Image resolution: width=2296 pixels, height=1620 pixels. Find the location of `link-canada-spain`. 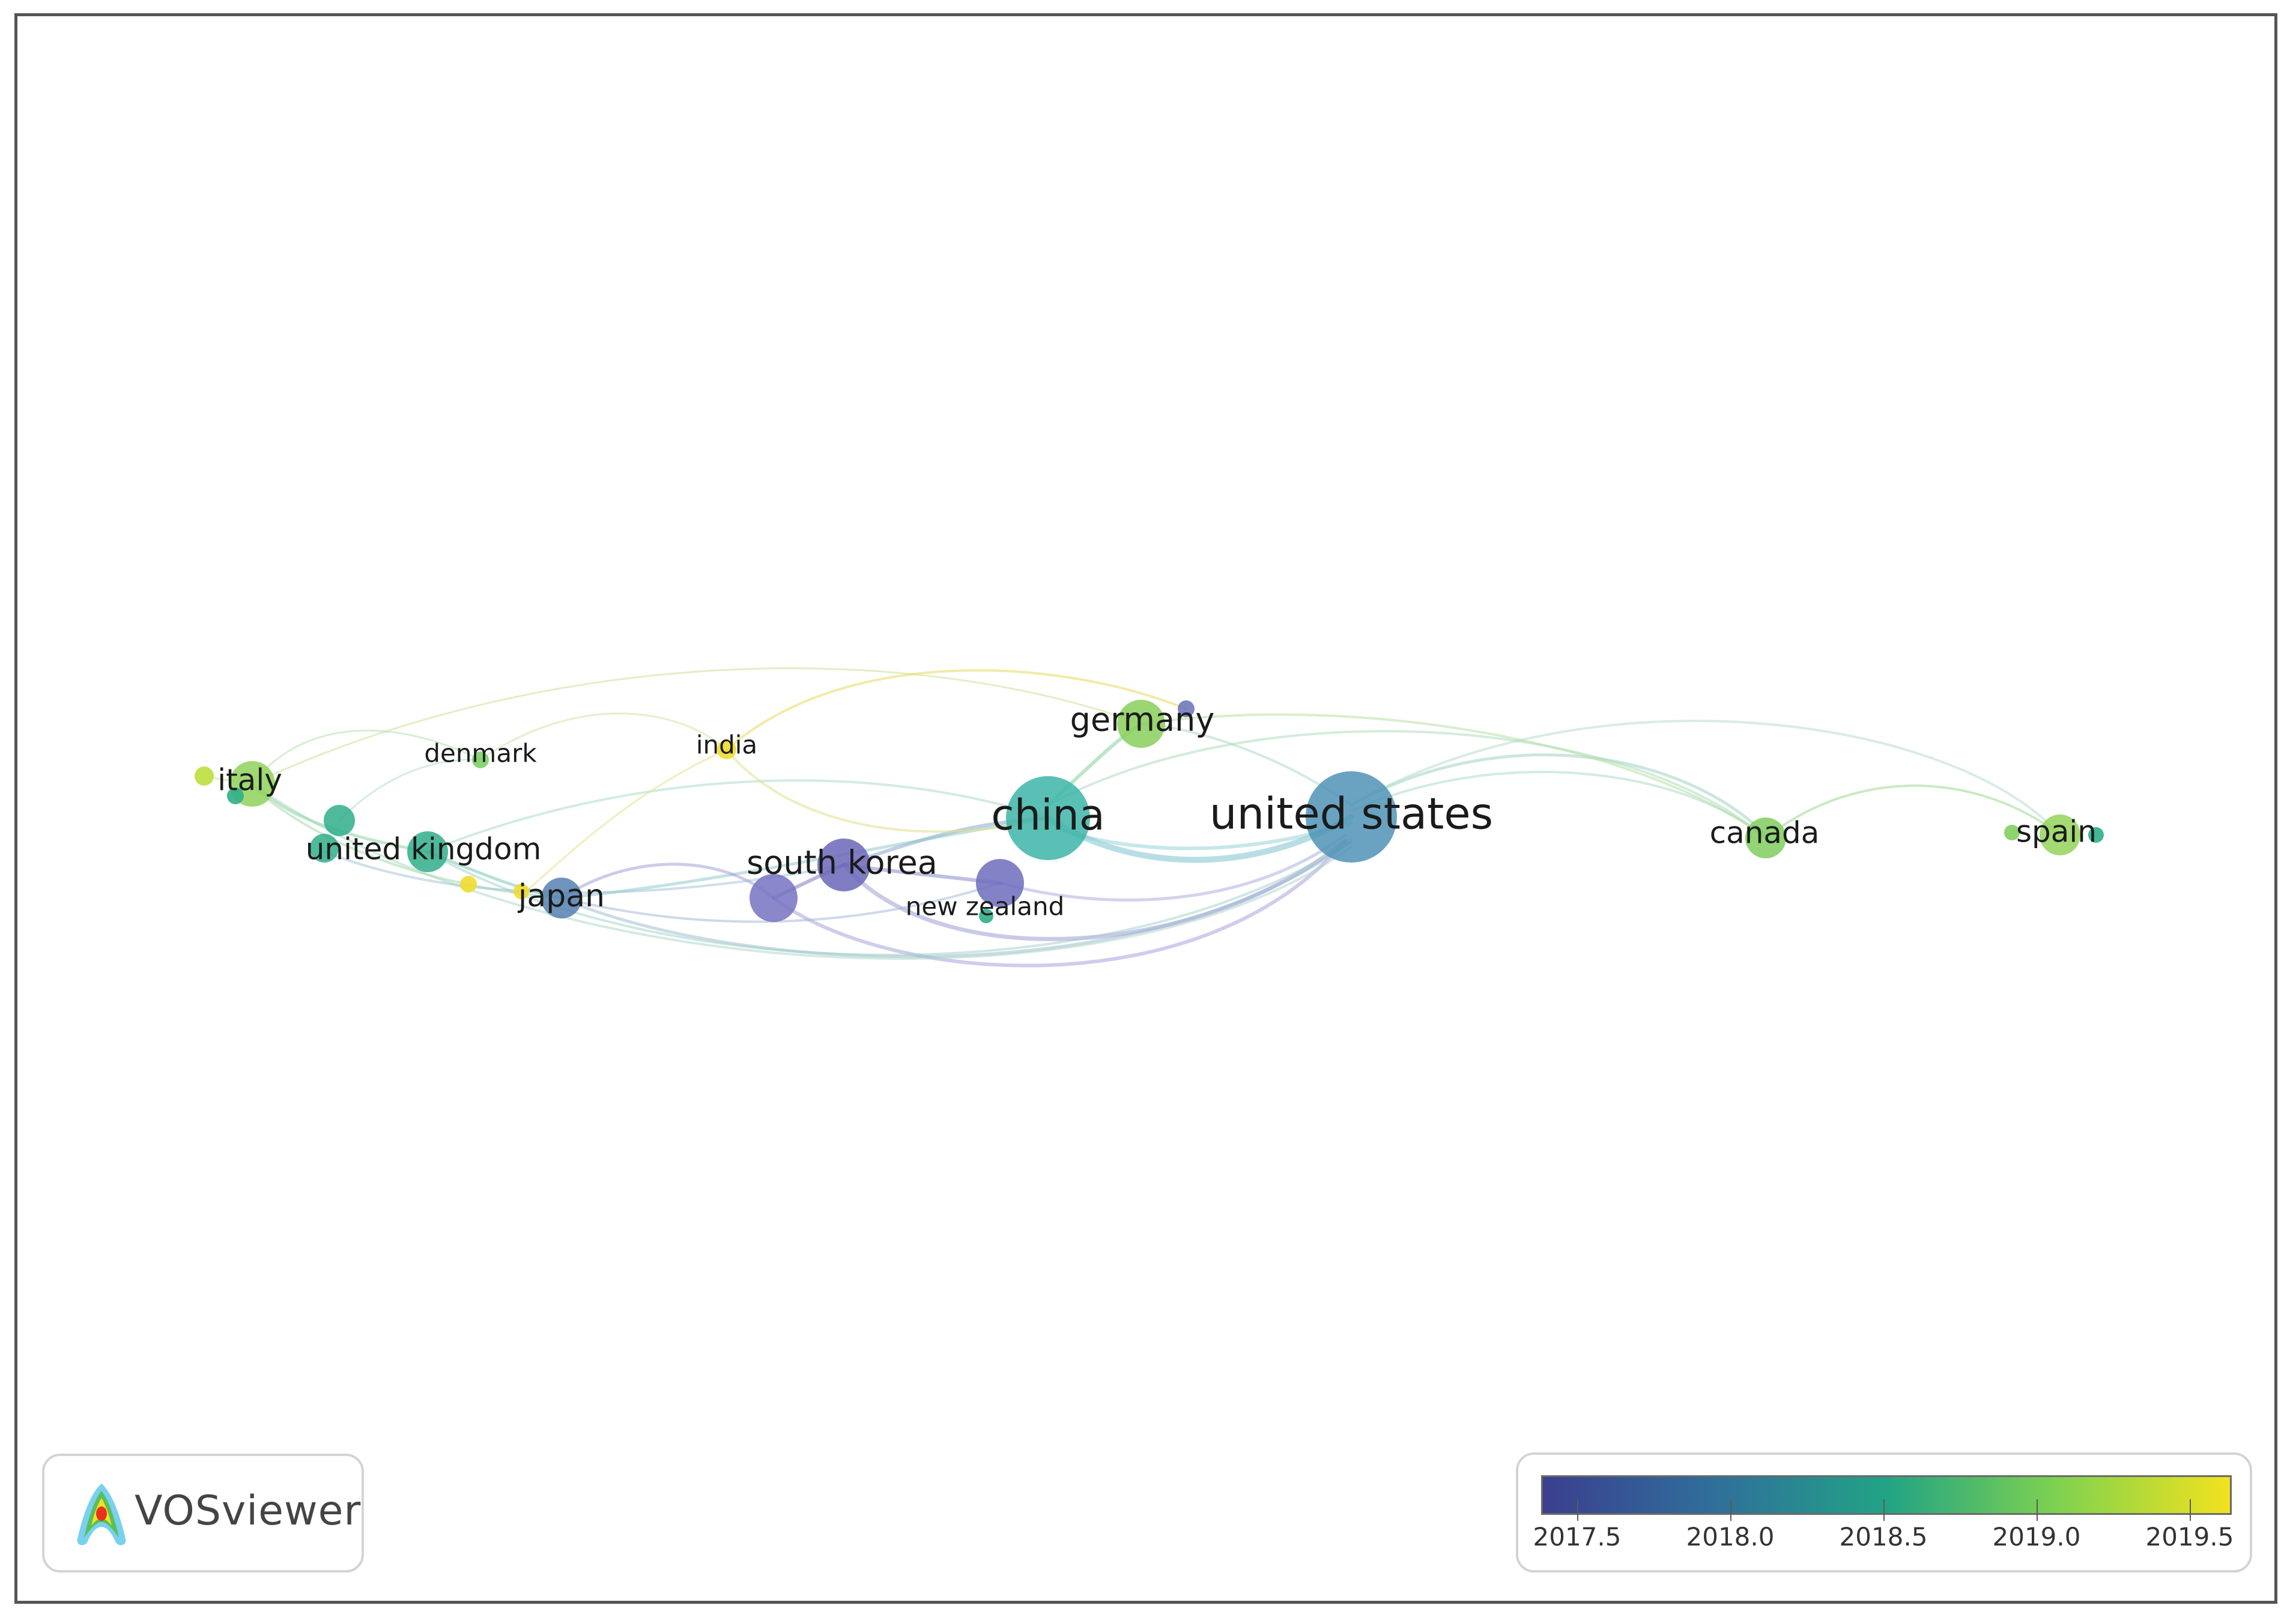

link-canada-spain is located at coordinates (1912, 812).